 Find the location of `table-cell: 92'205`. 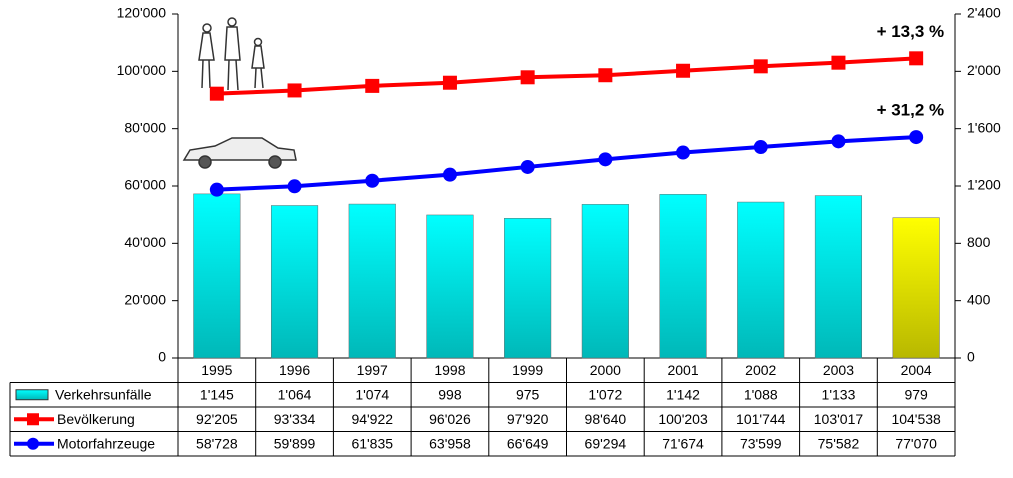

table-cell: 92'205 is located at coordinates (217, 419).